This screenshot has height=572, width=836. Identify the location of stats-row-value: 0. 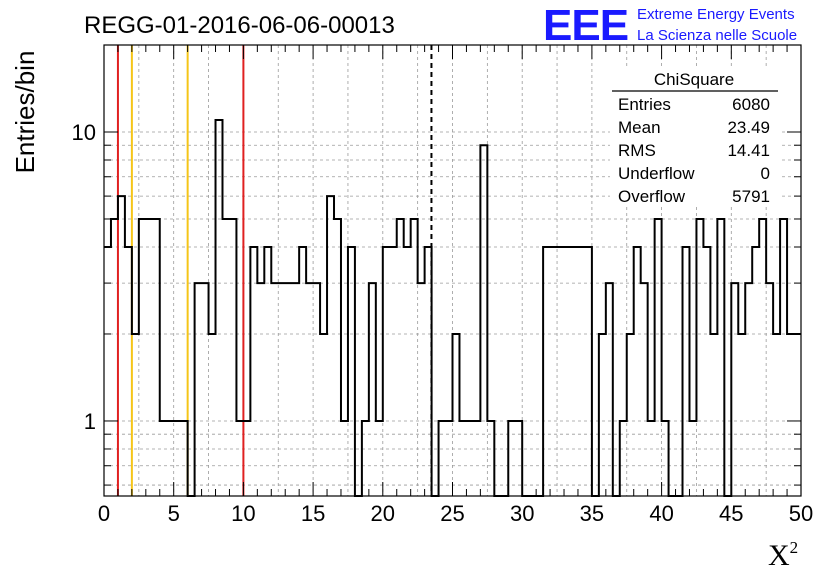
(765, 173).